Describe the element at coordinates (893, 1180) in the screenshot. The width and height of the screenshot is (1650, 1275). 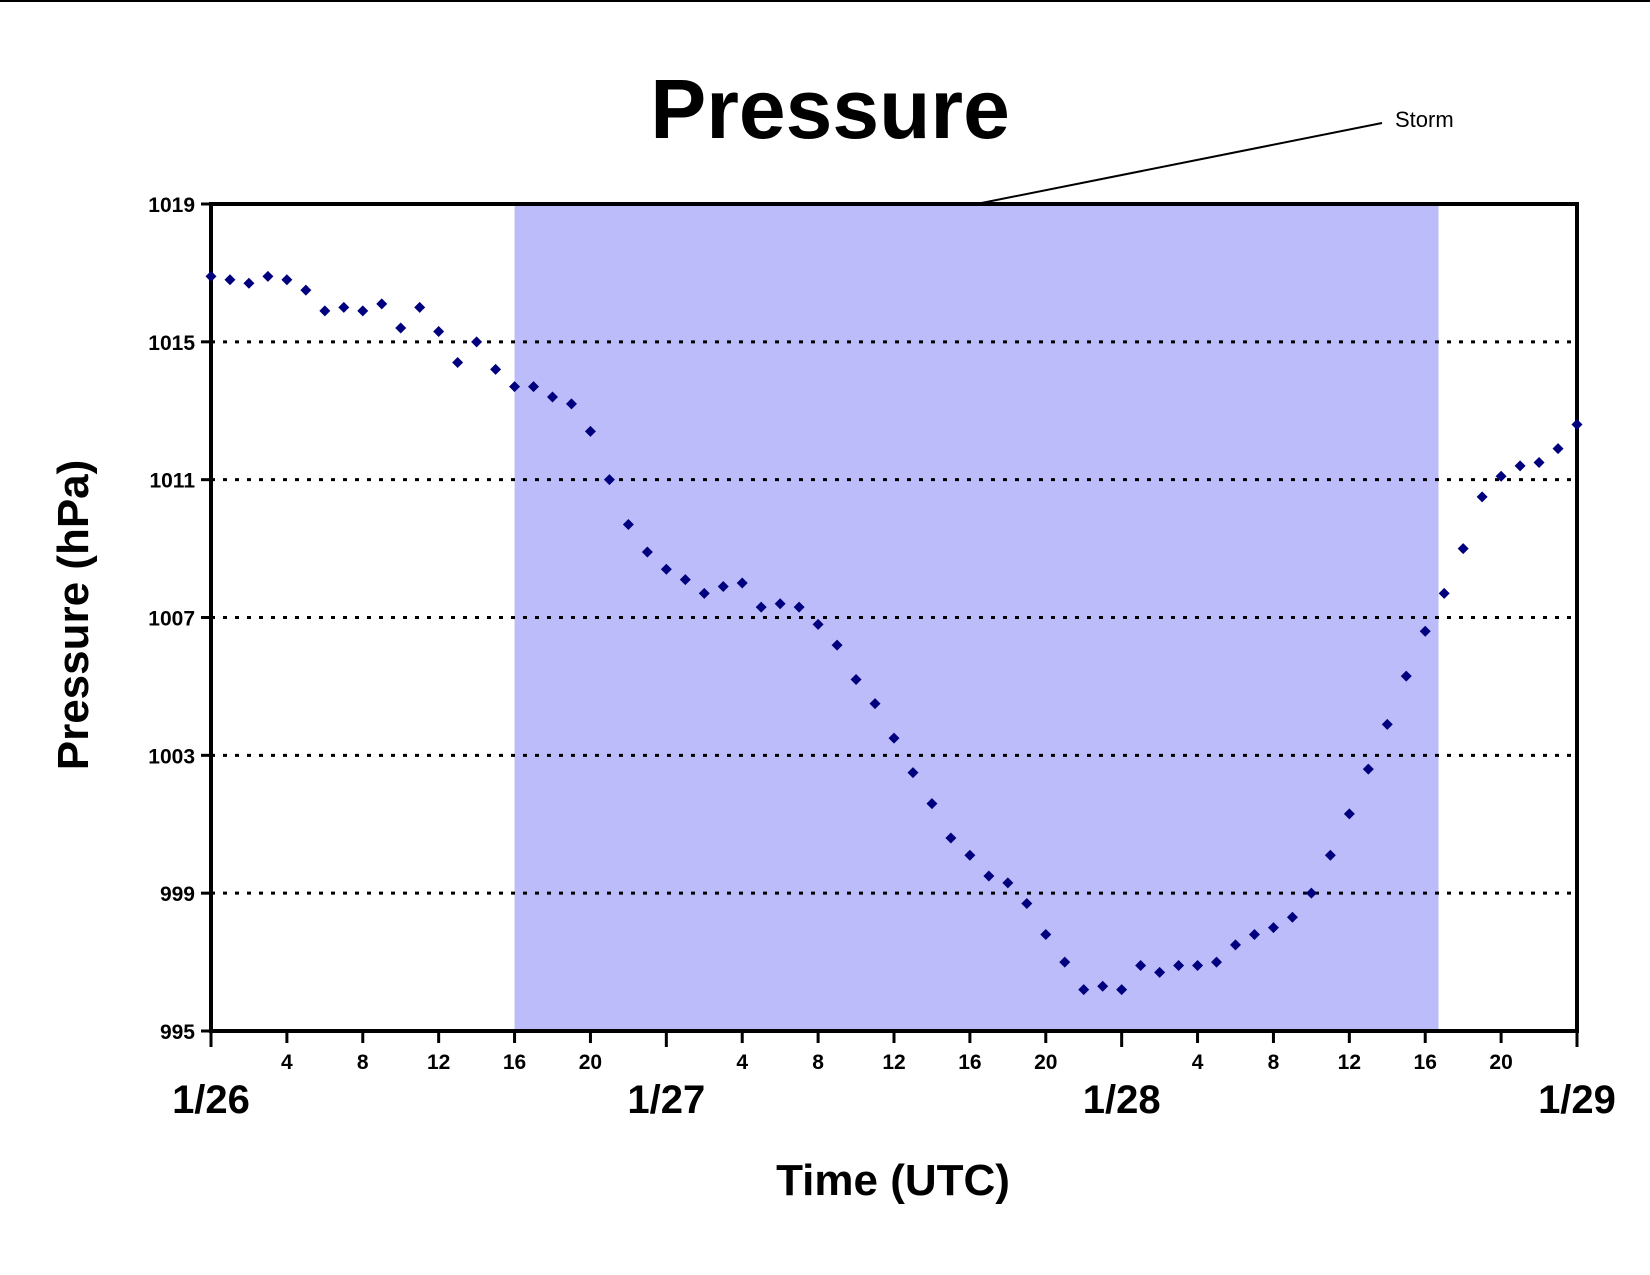
I see `x-axis-label: Time (UTC)` at that location.